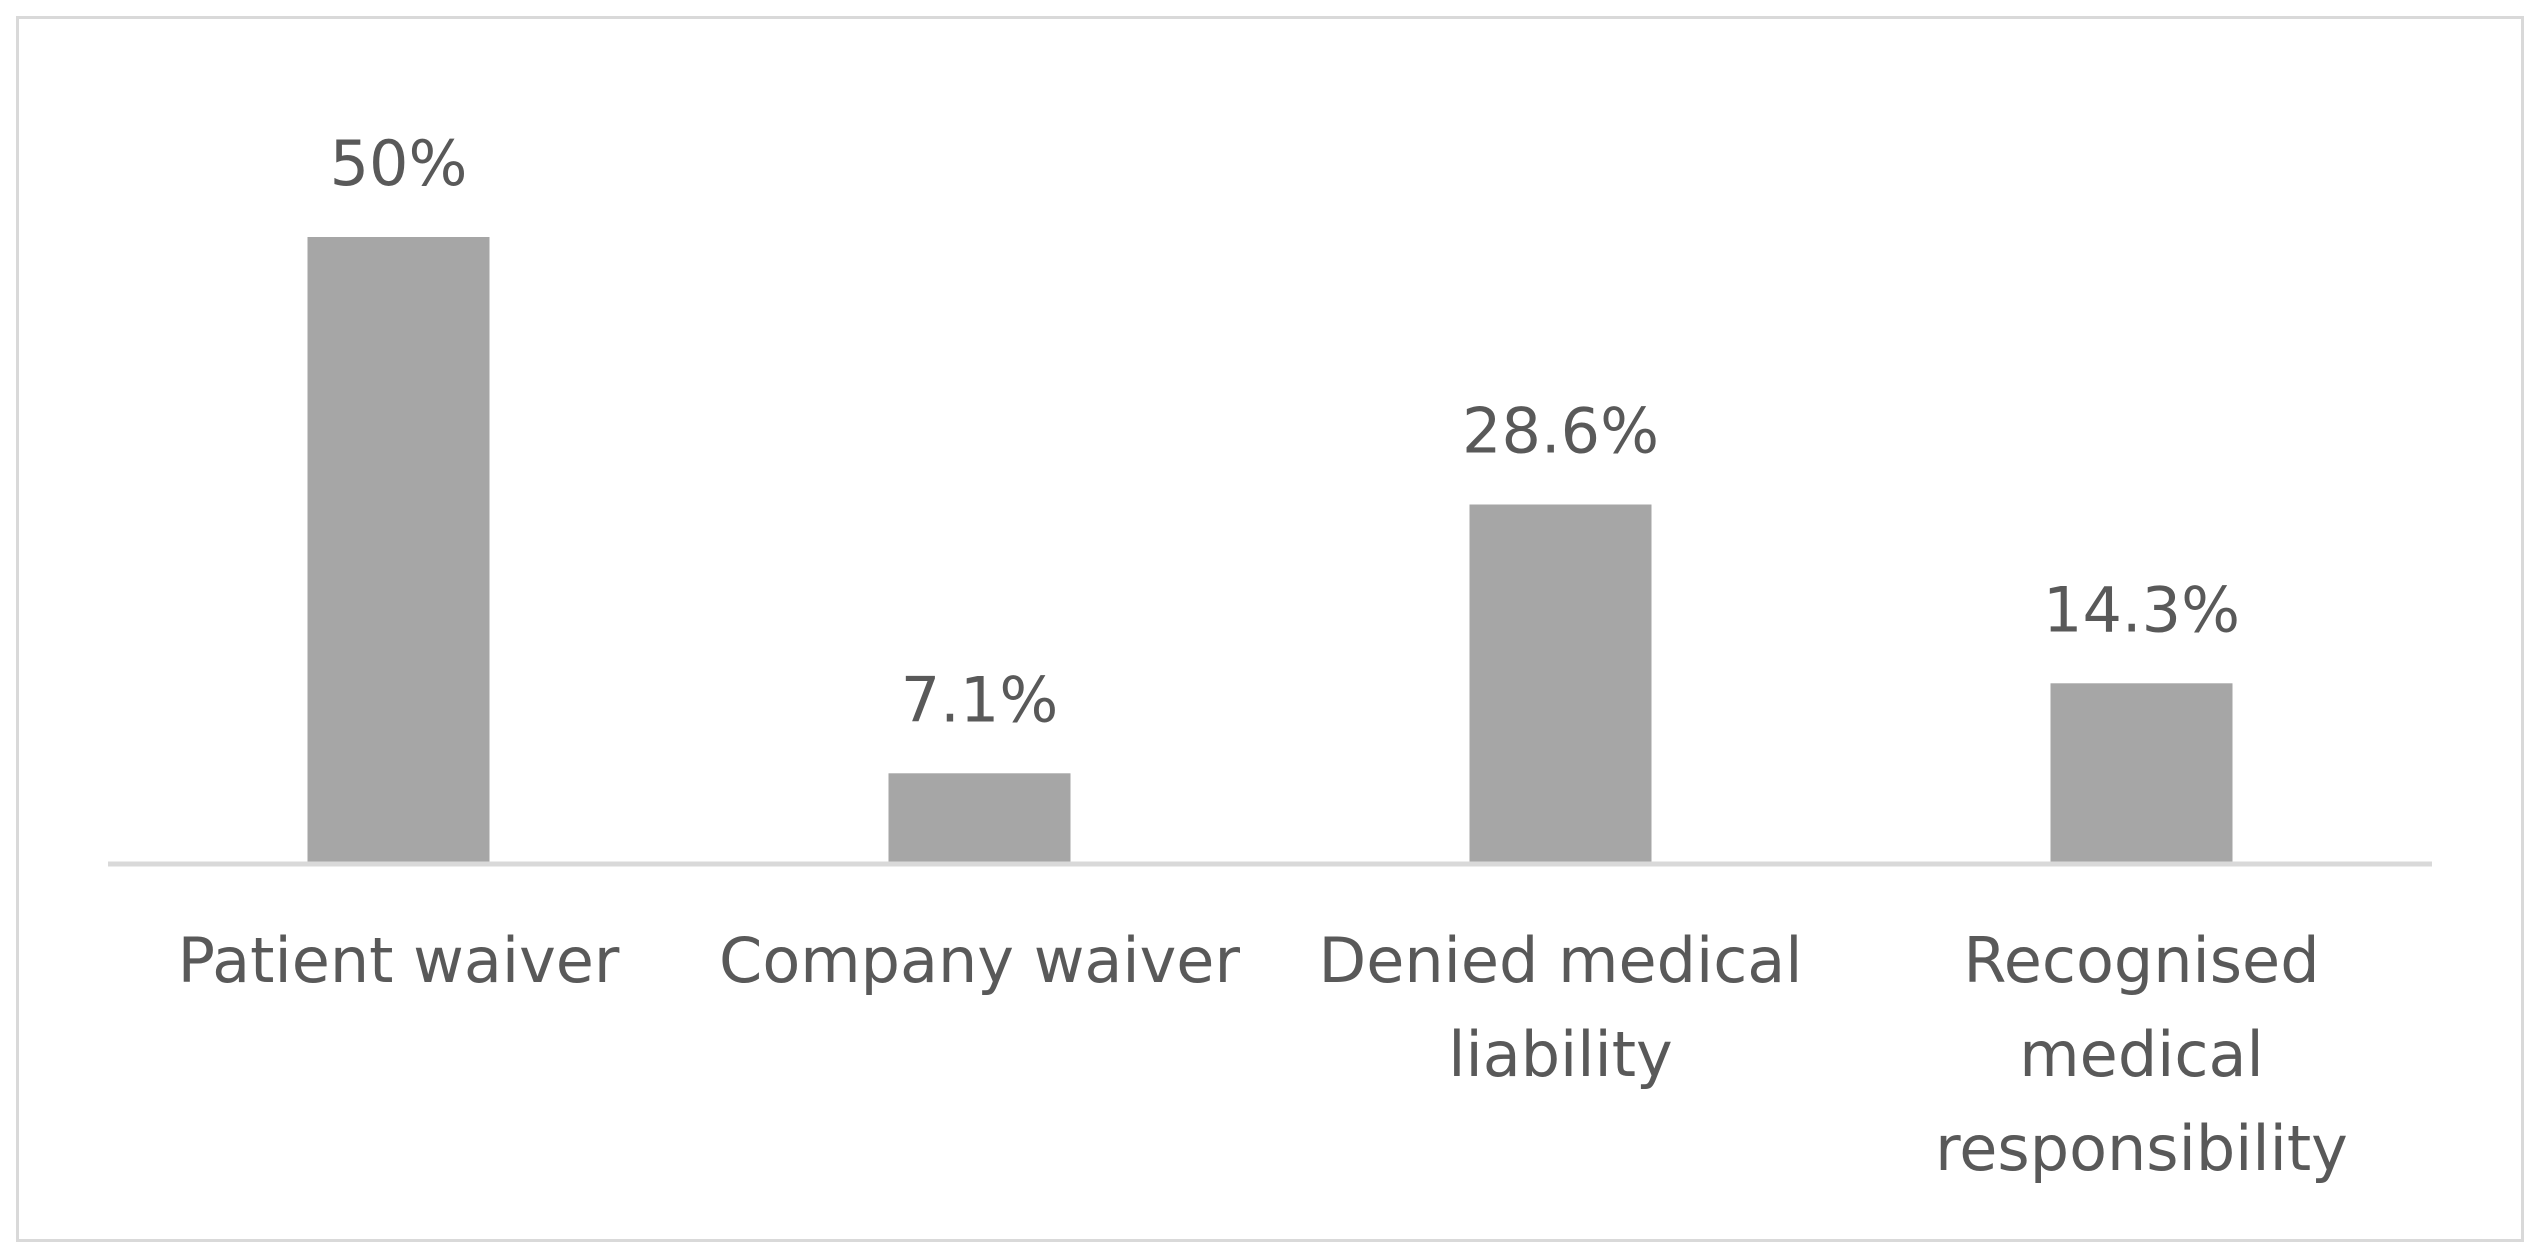 The image size is (2540, 1258). I want to click on category-label-0: Patient waiver, so click(399, 960).